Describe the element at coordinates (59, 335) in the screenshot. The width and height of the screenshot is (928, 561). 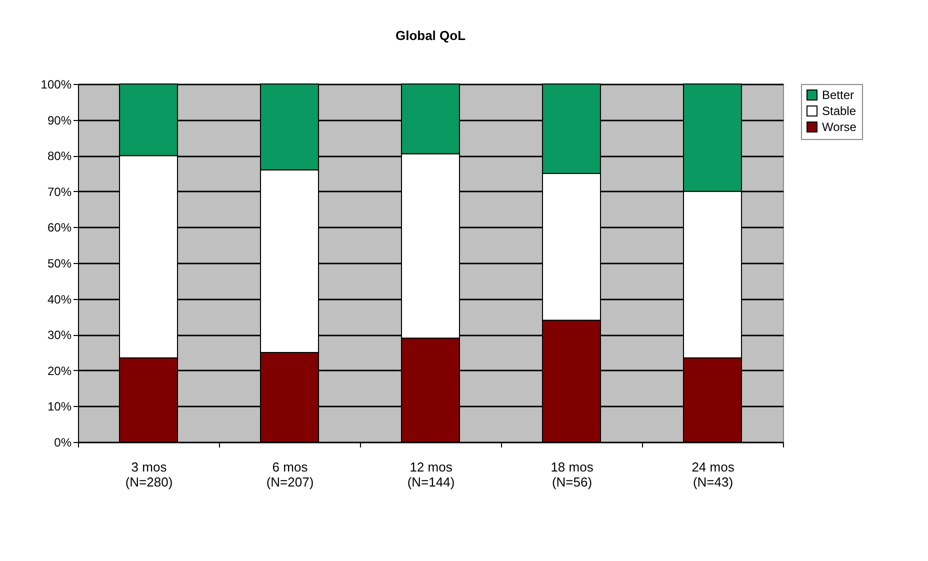
I see `y-tick-label: 30%` at that location.